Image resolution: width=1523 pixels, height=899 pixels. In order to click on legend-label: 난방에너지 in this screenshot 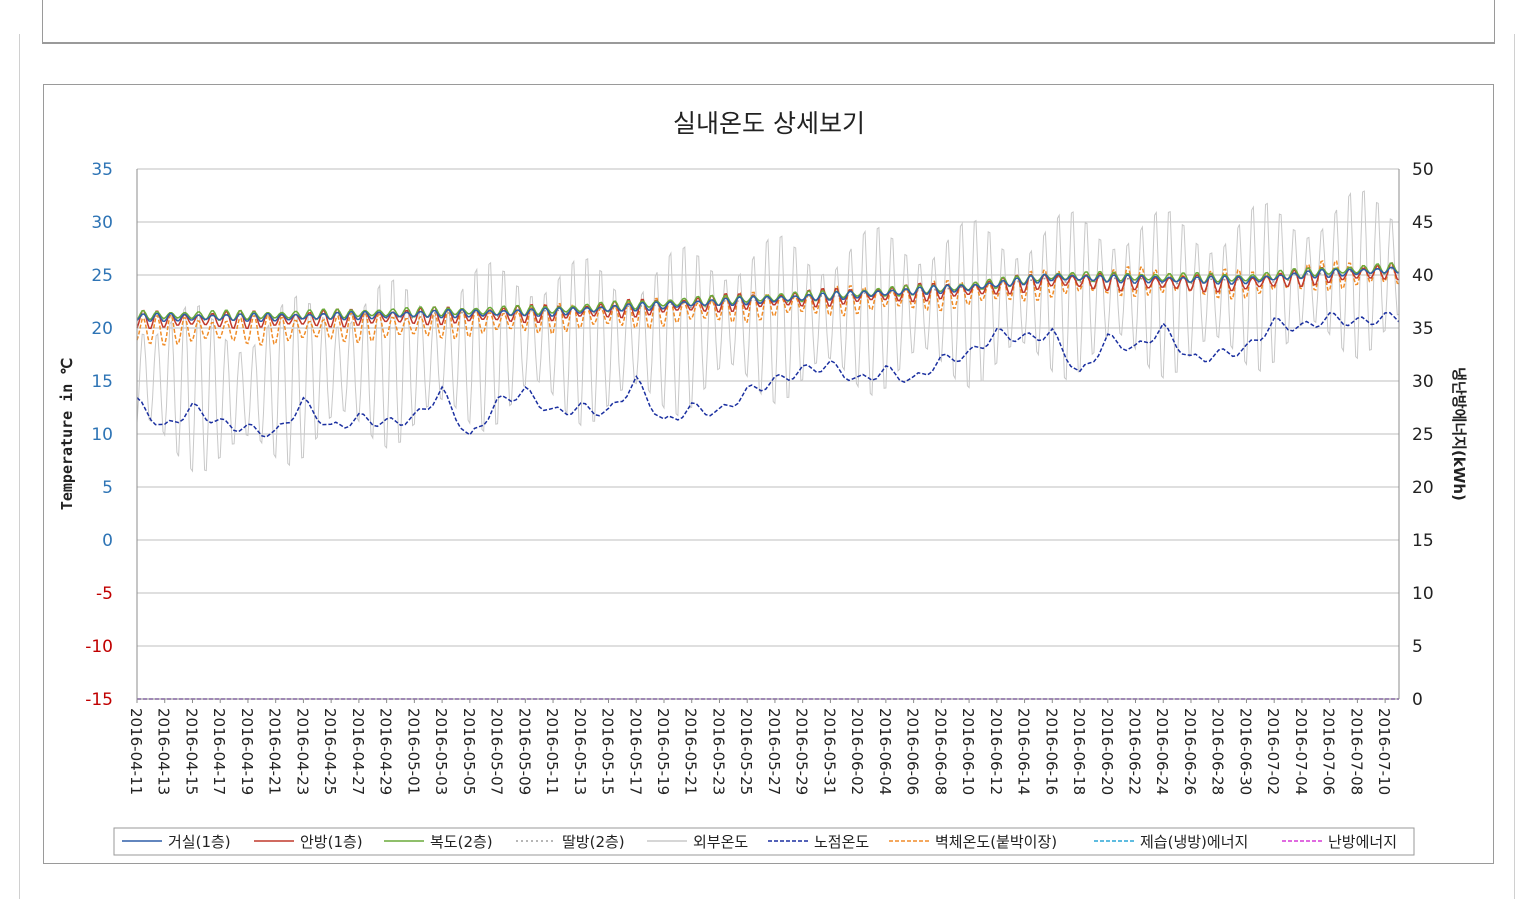, I will do `click(1362, 842)`.